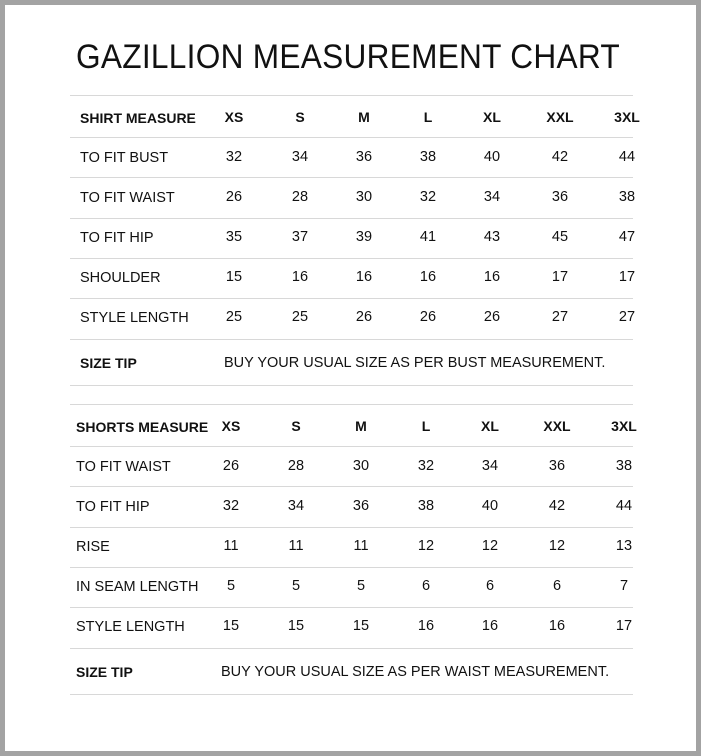  I want to click on table-header-label: SHIRT MEASURE, so click(138, 118).